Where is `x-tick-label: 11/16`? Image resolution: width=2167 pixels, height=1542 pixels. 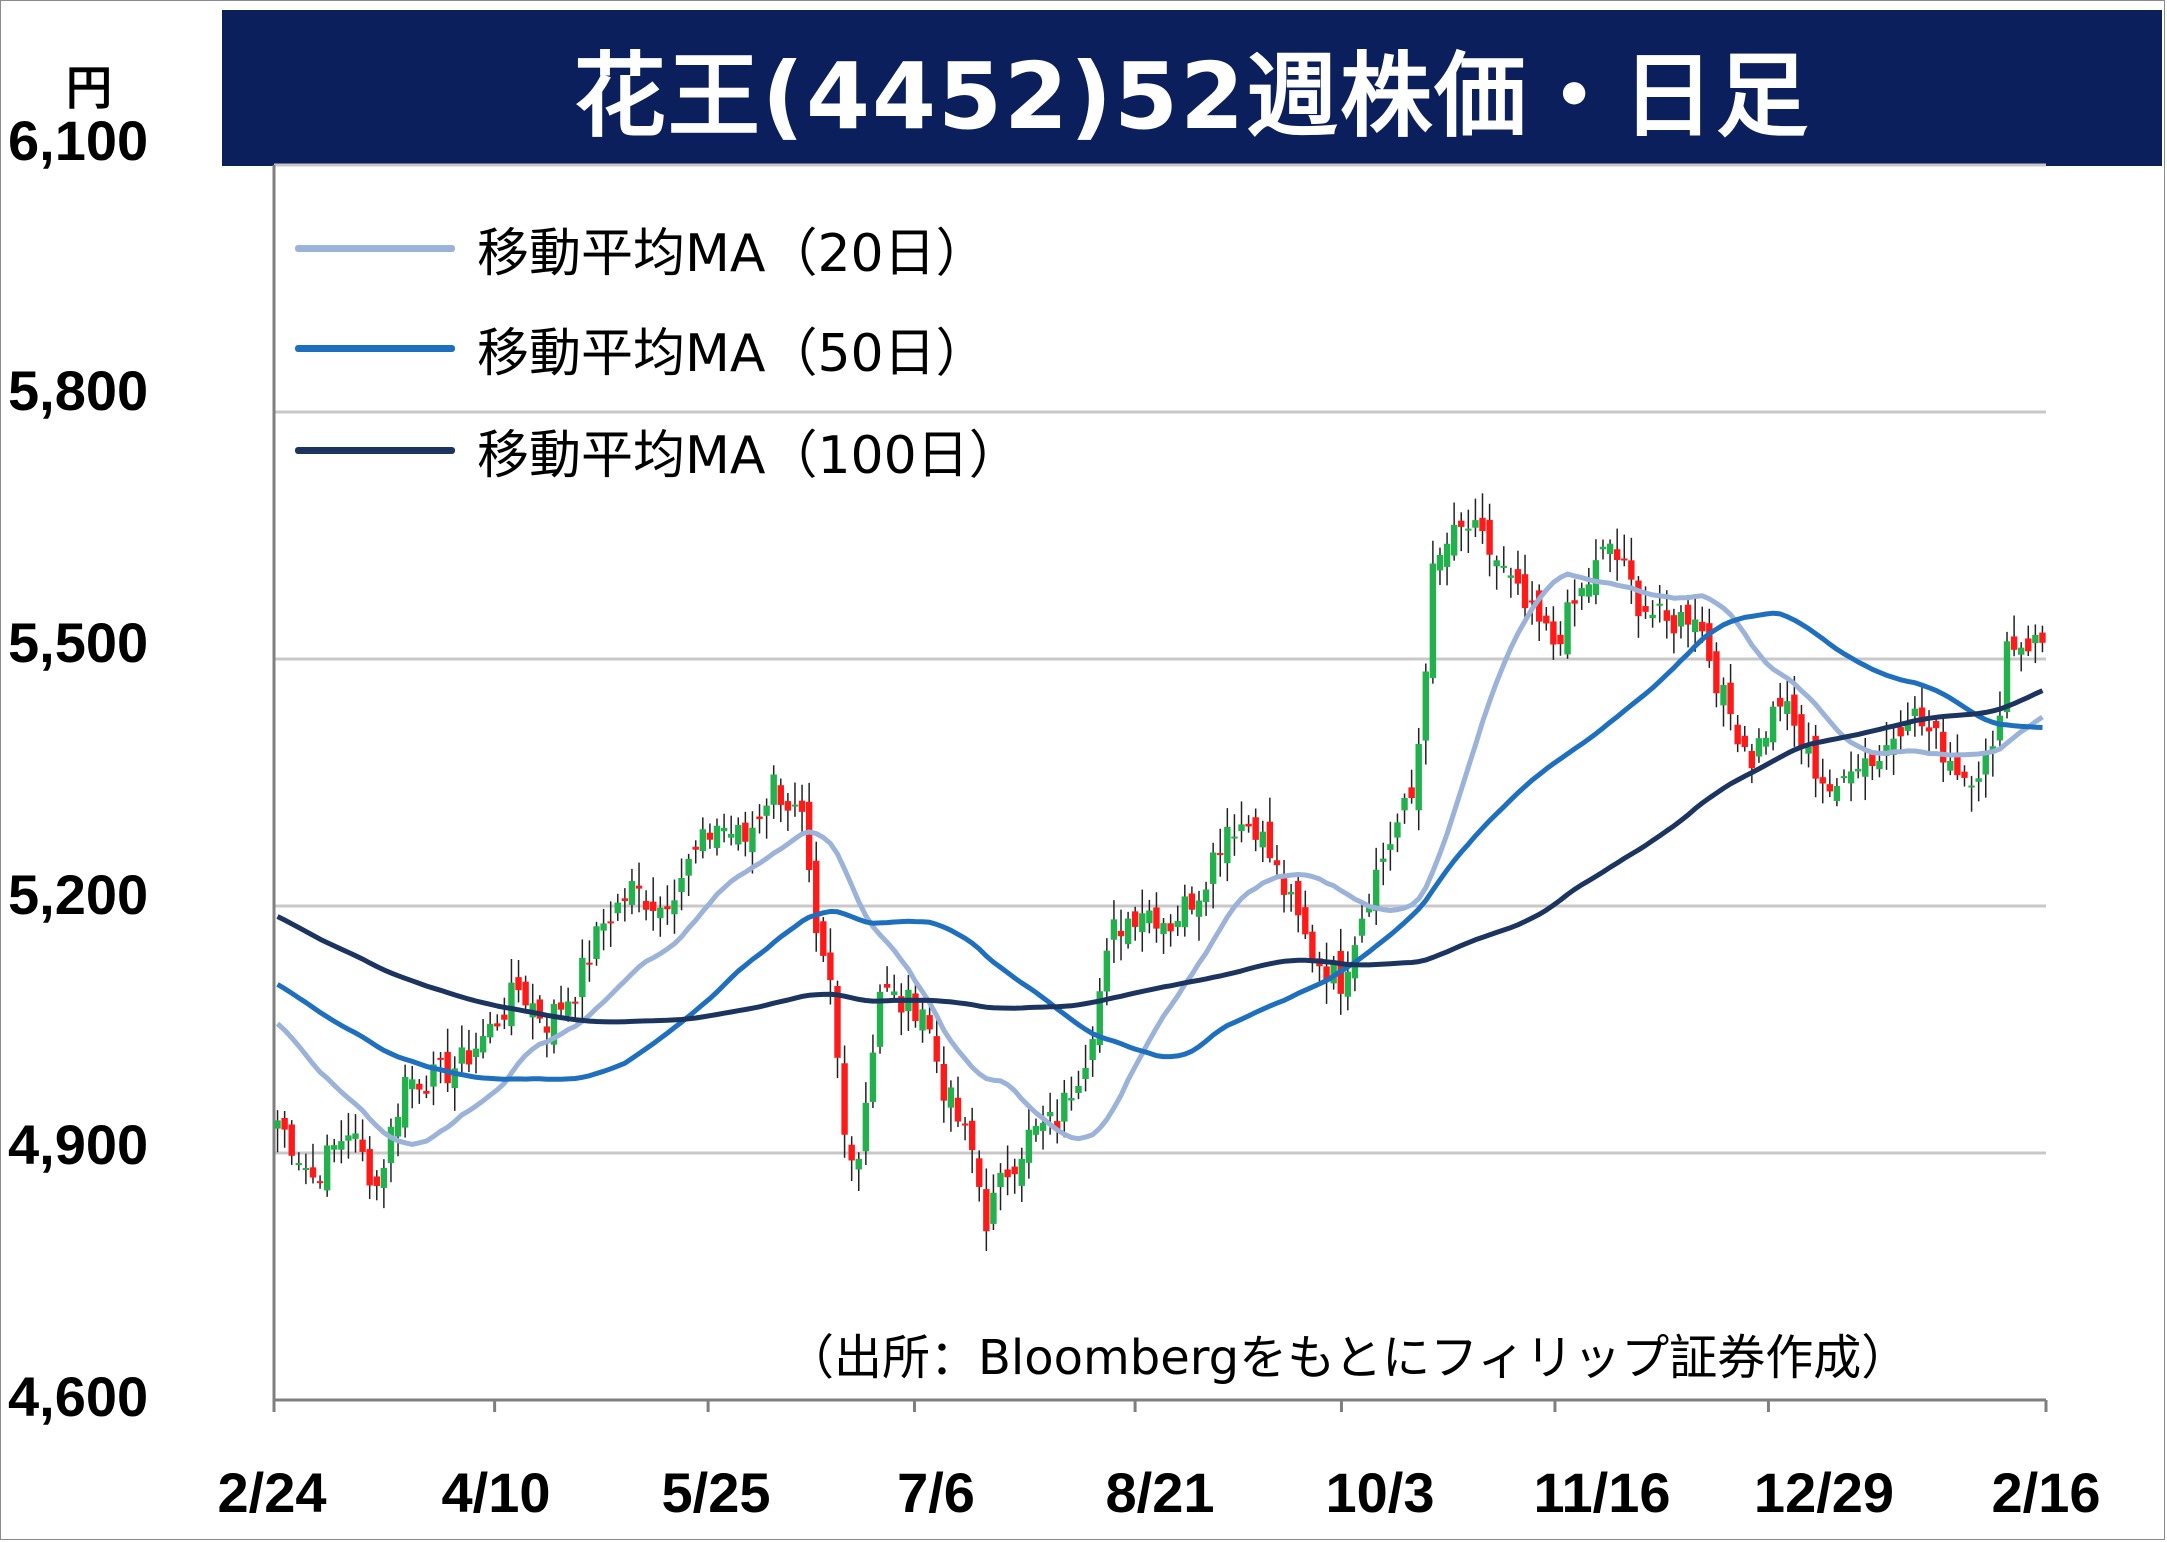 x-tick-label: 11/16 is located at coordinates (1602, 1492).